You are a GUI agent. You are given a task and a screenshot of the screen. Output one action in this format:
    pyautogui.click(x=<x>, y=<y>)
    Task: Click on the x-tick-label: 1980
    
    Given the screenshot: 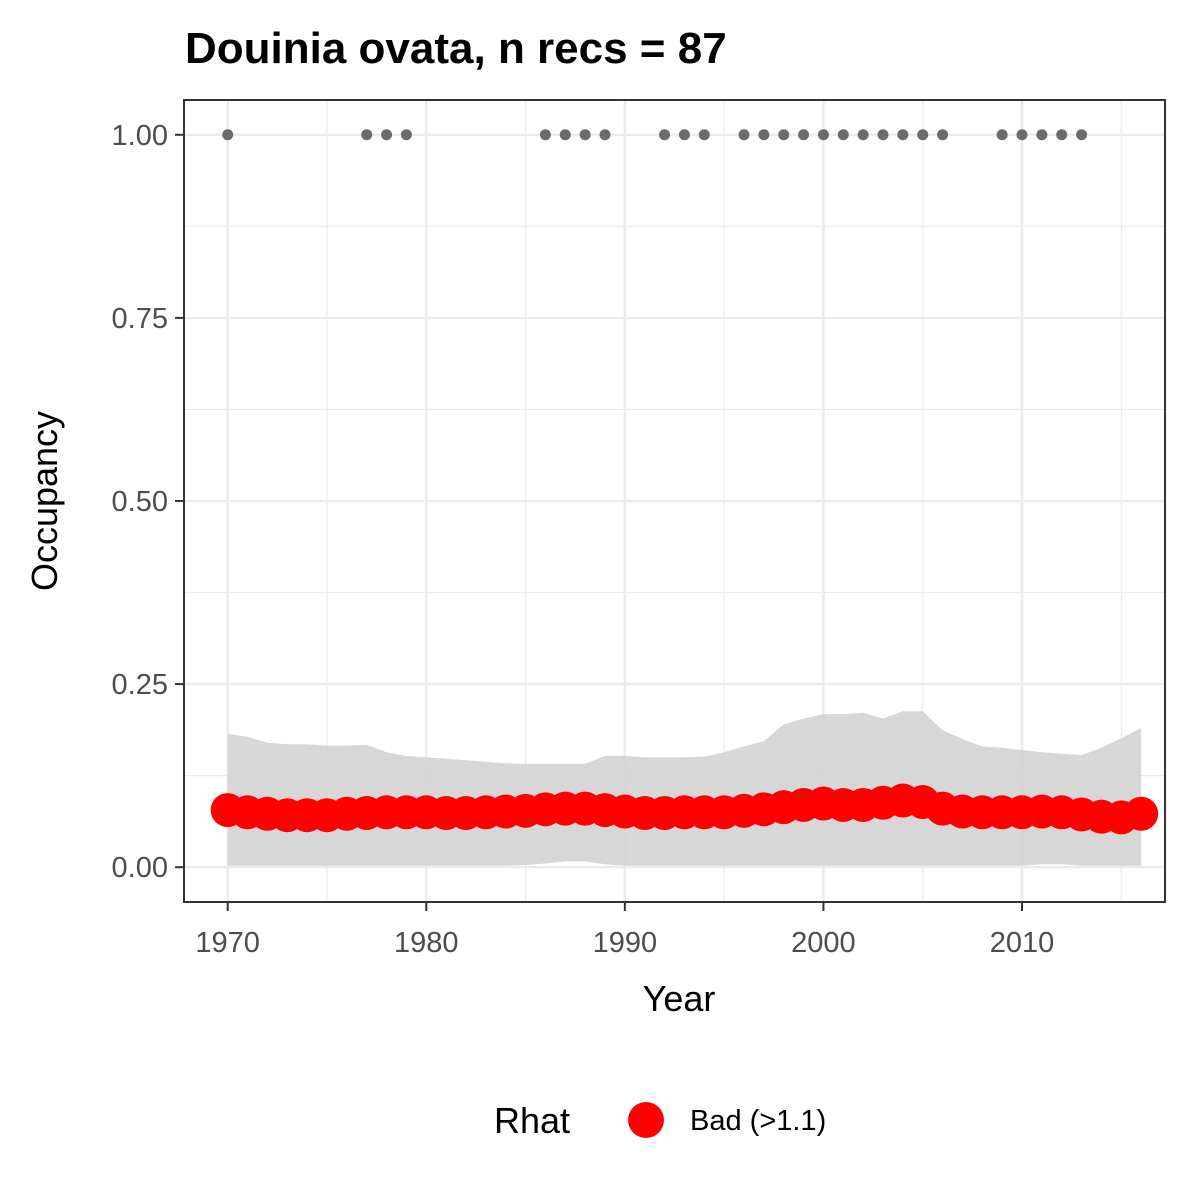 What is the action you would take?
    pyautogui.click(x=426, y=943)
    